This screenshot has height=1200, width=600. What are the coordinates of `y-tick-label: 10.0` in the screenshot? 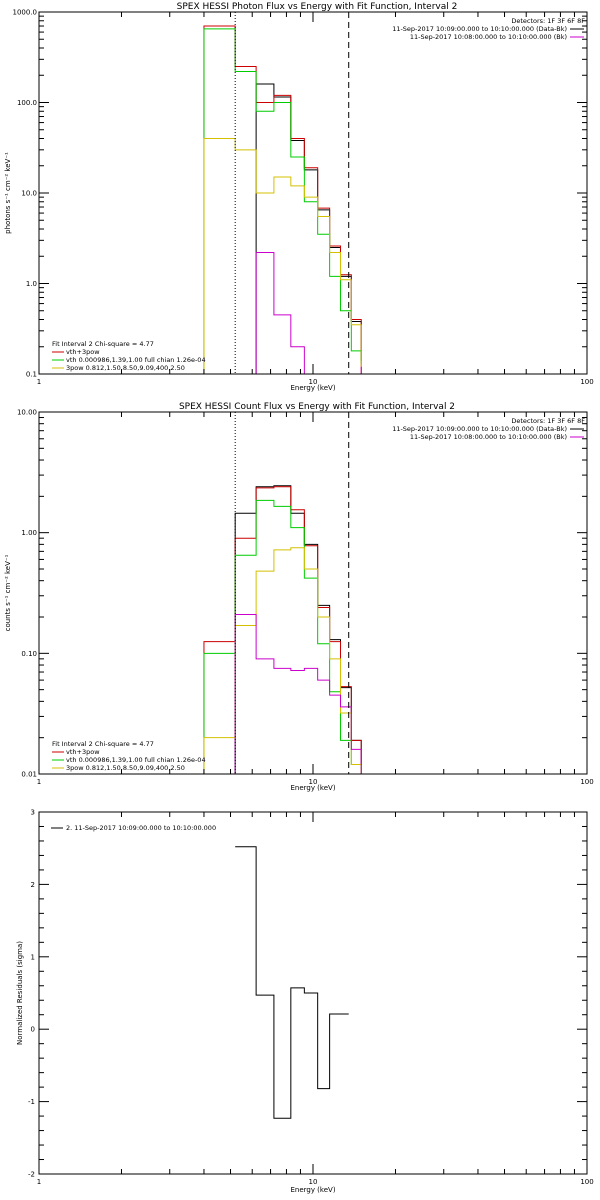 It's located at (29, 194).